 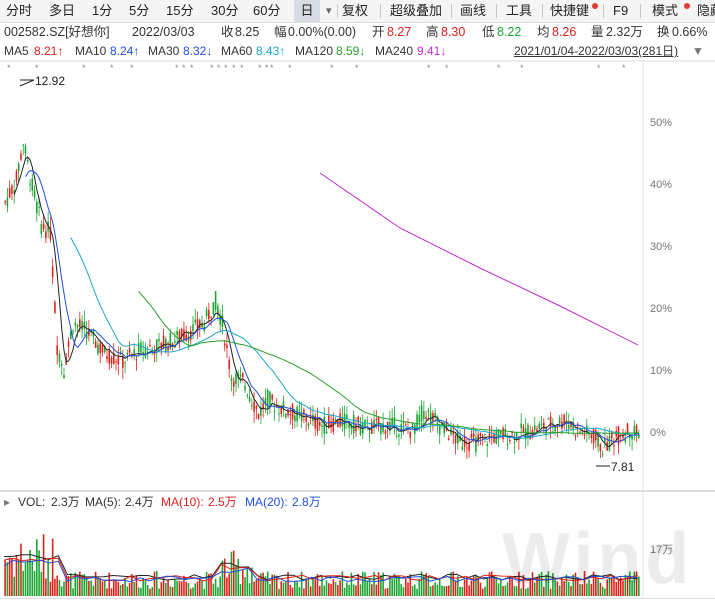 What do you see at coordinates (322, 32) in the screenshot?
I see `change-value: 0.00%(0.00)` at bounding box center [322, 32].